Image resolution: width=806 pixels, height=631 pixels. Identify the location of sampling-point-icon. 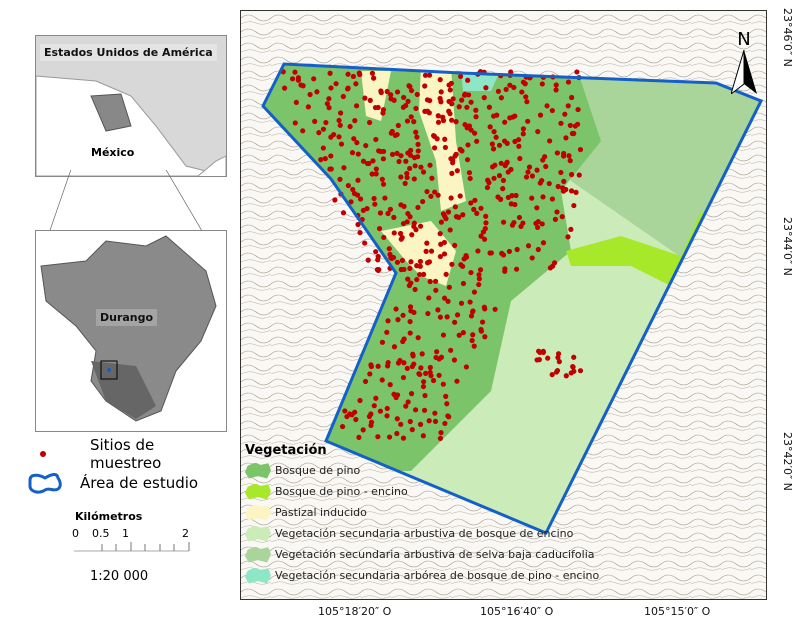
(43, 454).